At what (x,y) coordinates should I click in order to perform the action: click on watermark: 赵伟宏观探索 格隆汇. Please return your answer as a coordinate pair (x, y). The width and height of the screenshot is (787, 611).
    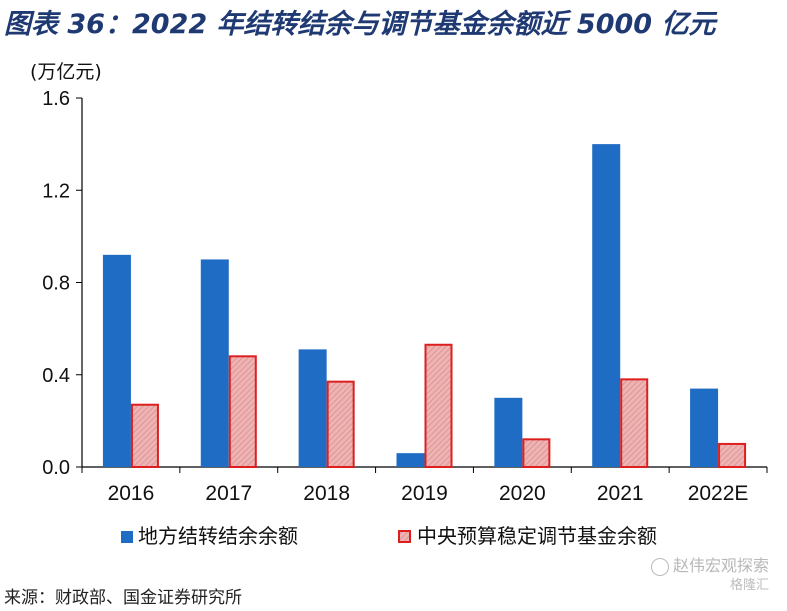
    Looking at the image, I should click on (709, 576).